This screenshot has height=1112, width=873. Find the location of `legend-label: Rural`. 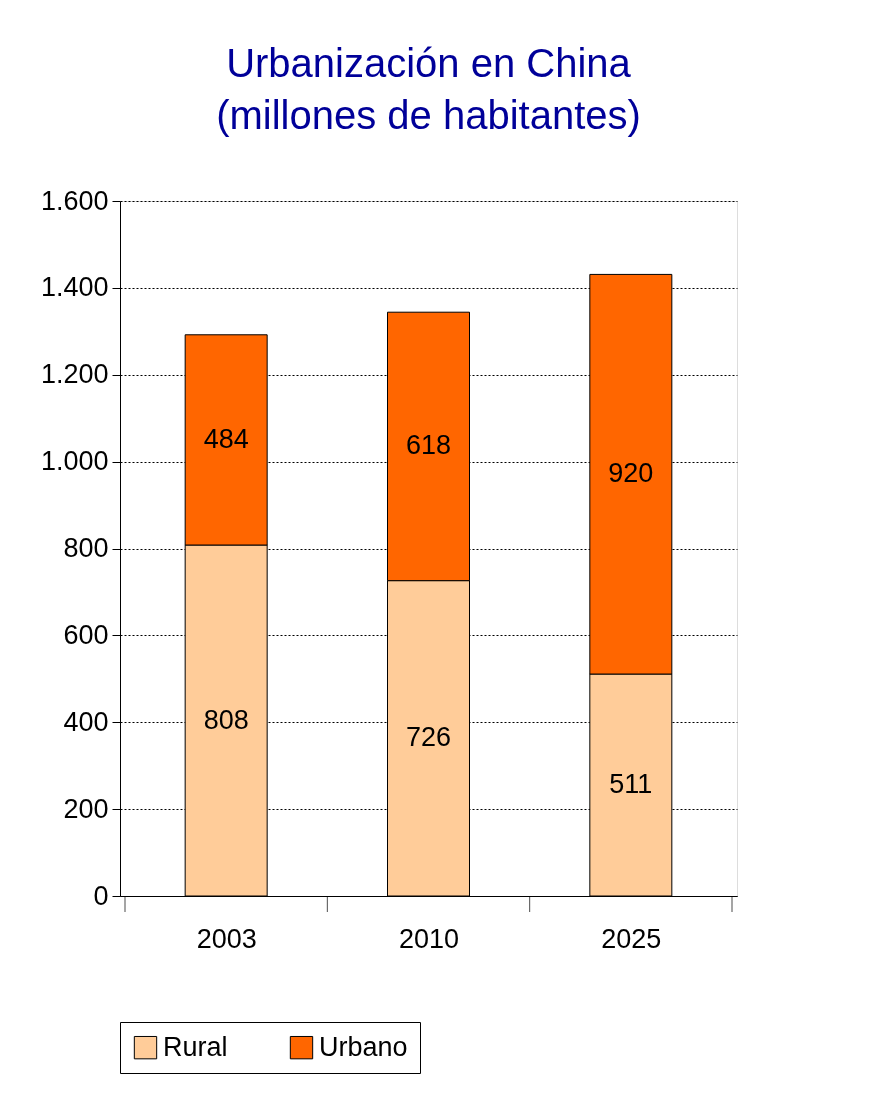

legend-label: Rural is located at coordinates (195, 1046).